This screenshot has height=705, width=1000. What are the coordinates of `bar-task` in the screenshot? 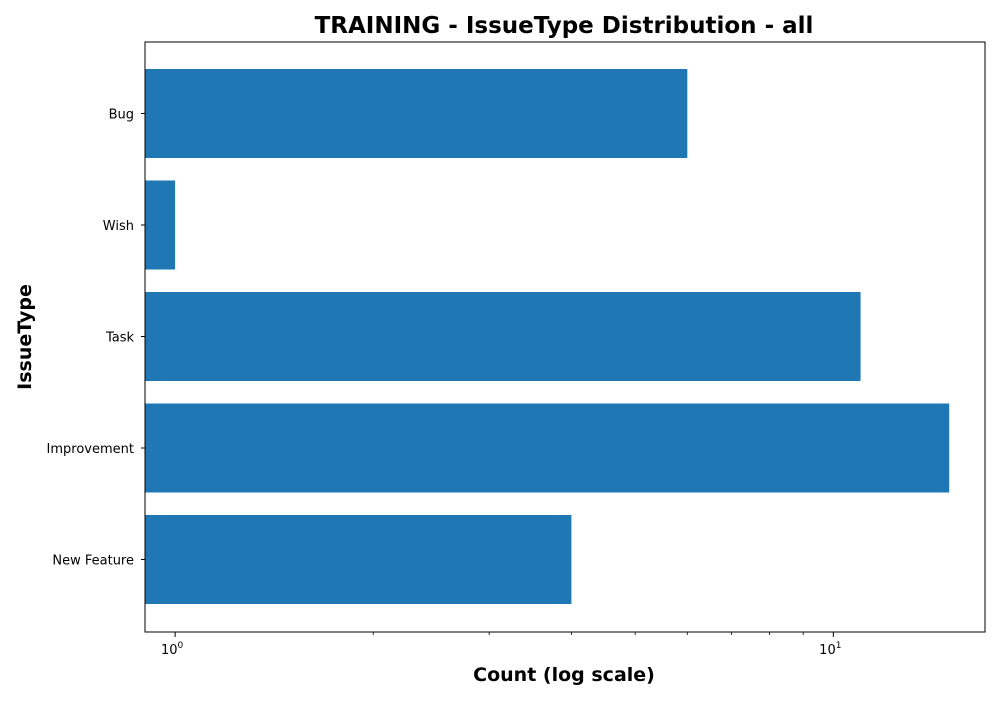 It's located at (503, 336).